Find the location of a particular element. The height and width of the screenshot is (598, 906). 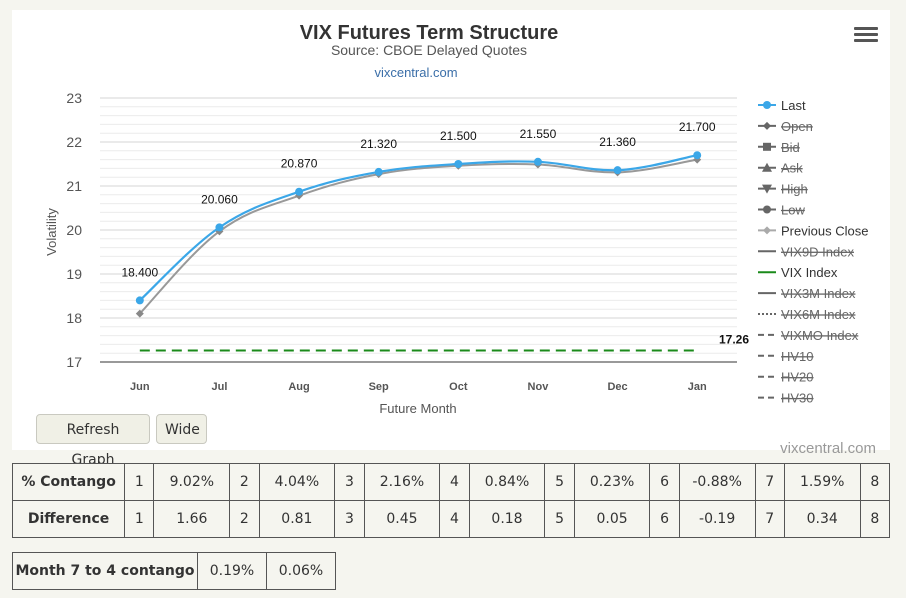

row-label-contango: % Contango is located at coordinates (68, 482).